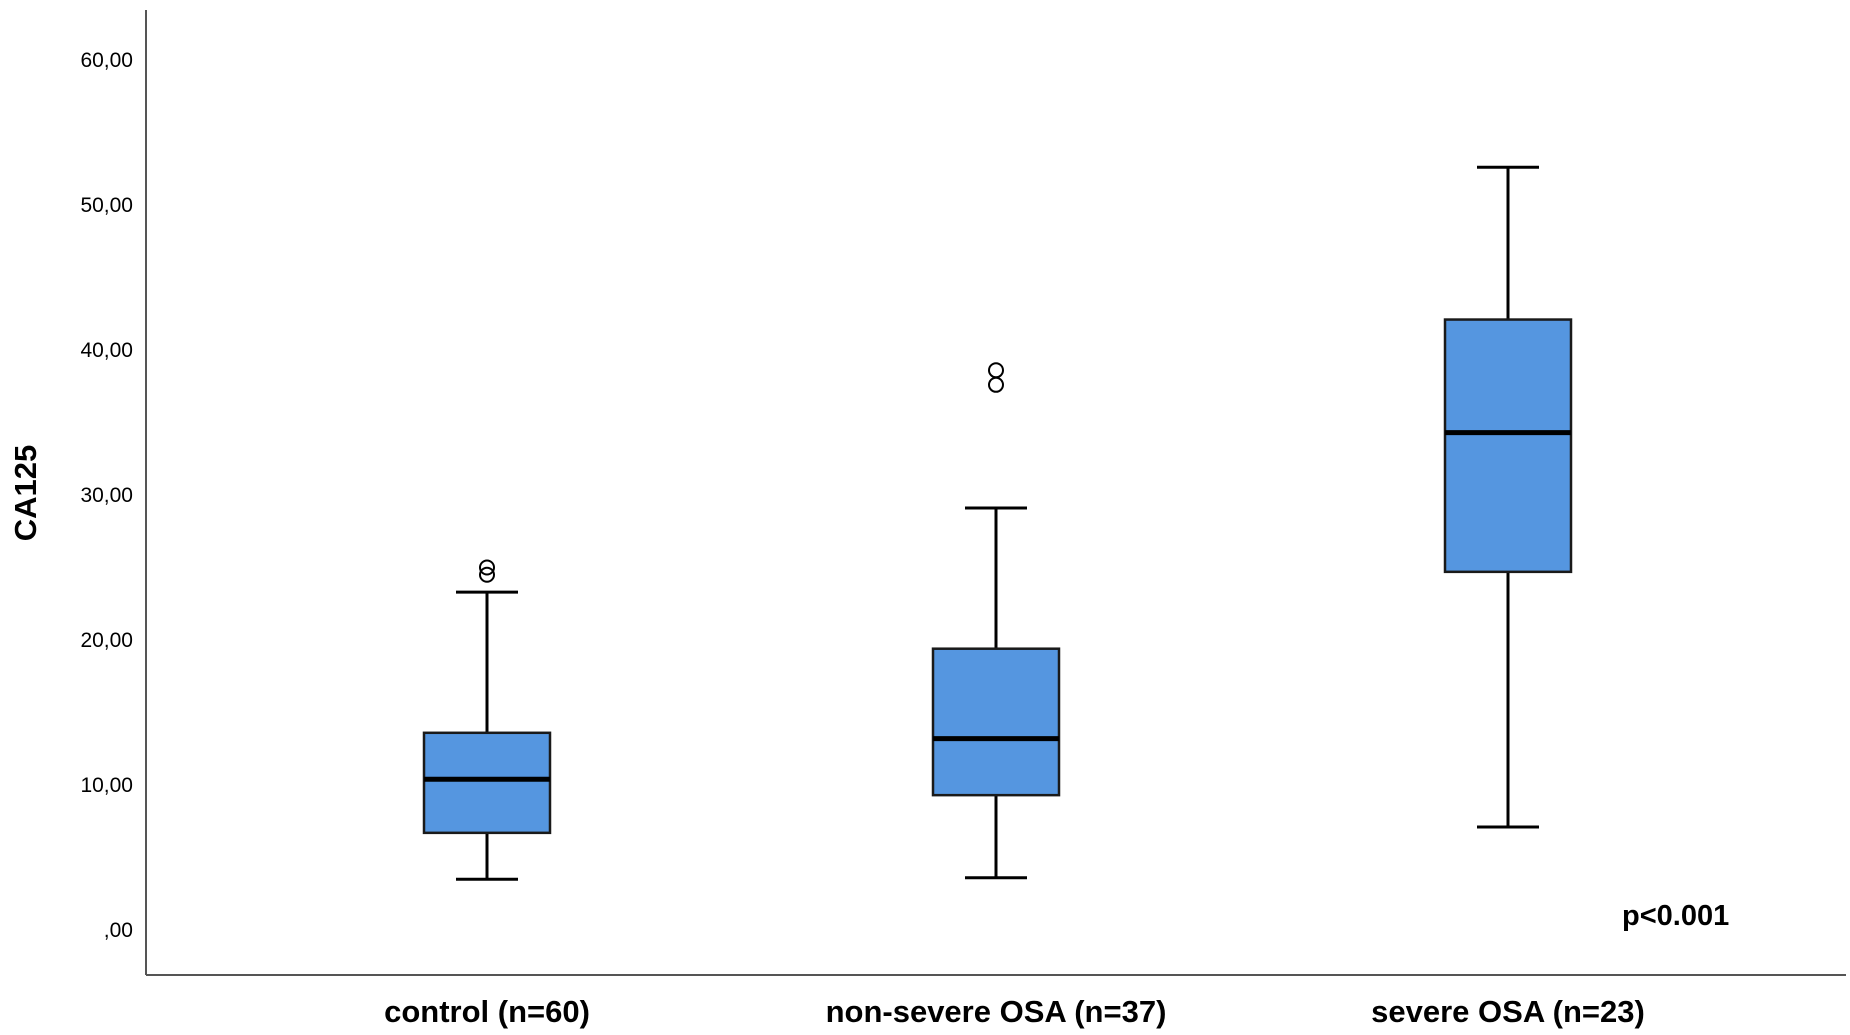 The width and height of the screenshot is (1850, 1035). Describe the element at coordinates (25, 493) in the screenshot. I see `y-axis-title: CA125` at that location.